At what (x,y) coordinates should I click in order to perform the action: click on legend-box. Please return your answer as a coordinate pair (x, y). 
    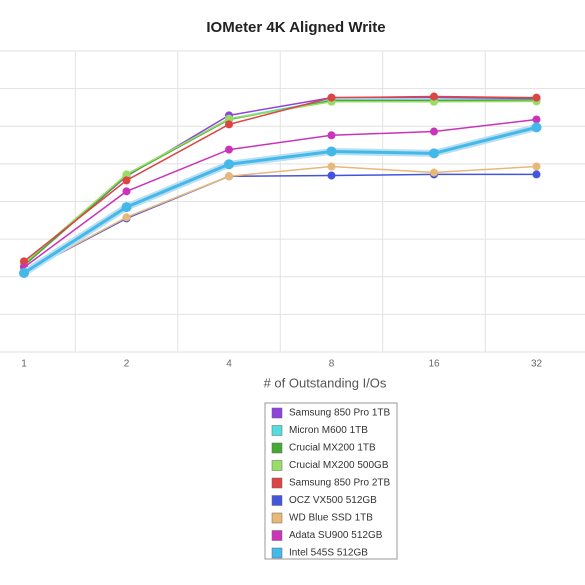
    Looking at the image, I should click on (331, 481).